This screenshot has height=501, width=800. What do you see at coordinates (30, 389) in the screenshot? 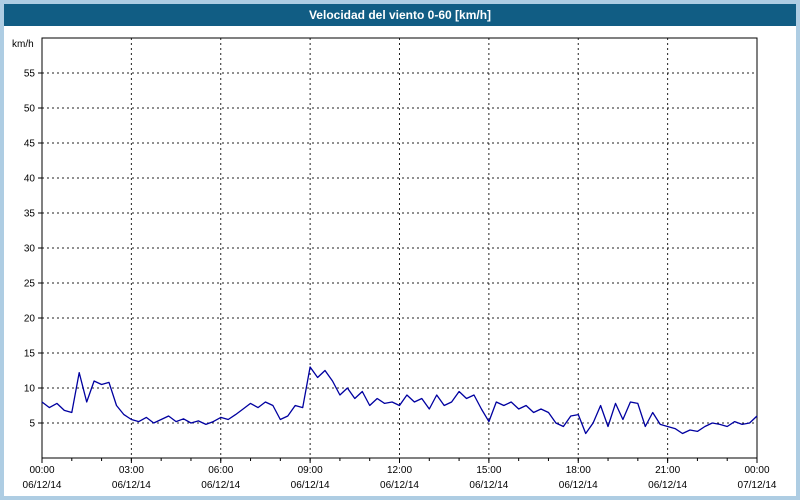
I see `y-tick-label: 10` at bounding box center [30, 389].